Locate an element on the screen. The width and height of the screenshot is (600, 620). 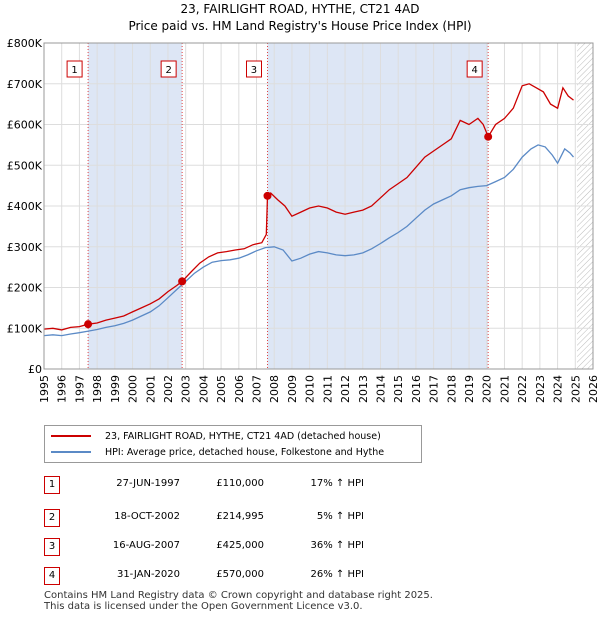
x-tick-label: 2022 is located at coordinates (522, 389).